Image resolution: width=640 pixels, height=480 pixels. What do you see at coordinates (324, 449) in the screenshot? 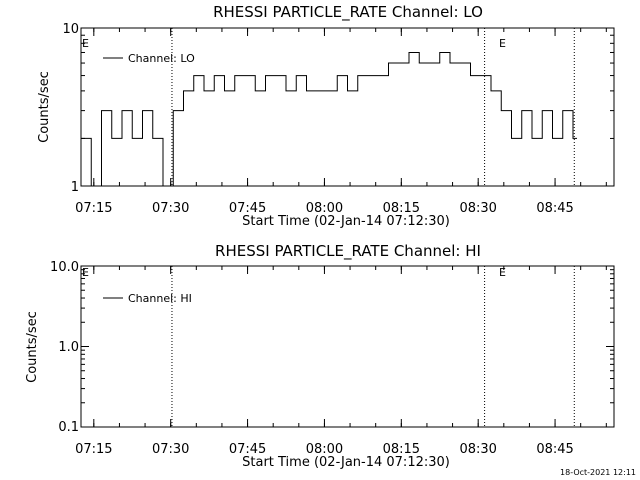
I see `hi-x-tick-label: 08:00` at bounding box center [324, 449].